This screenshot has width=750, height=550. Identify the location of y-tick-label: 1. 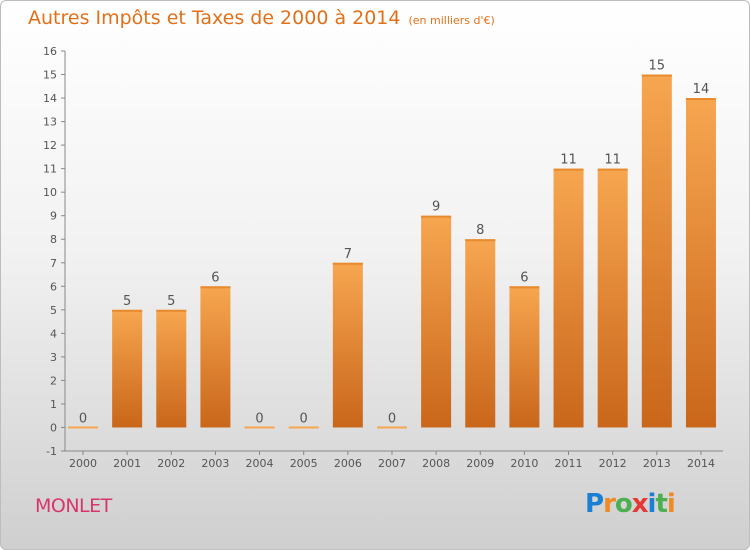
(53, 404).